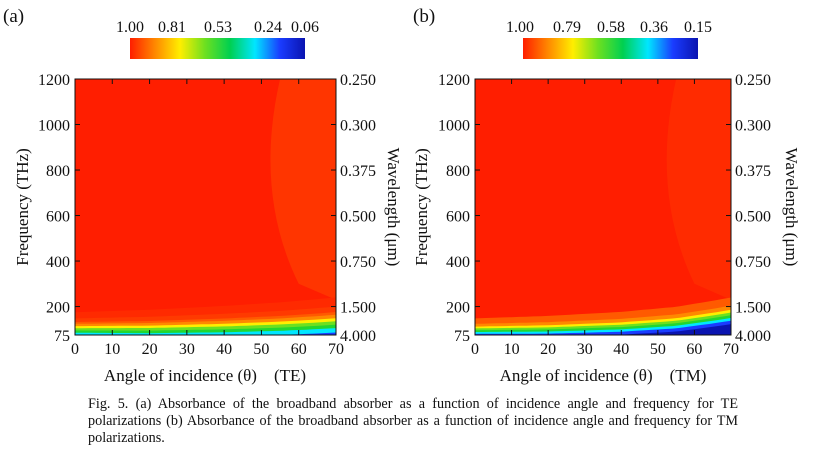 The height and width of the screenshot is (457, 817). What do you see at coordinates (218, 27) in the screenshot?
I see `colorbar-a-tick-2: 0.53` at bounding box center [218, 27].